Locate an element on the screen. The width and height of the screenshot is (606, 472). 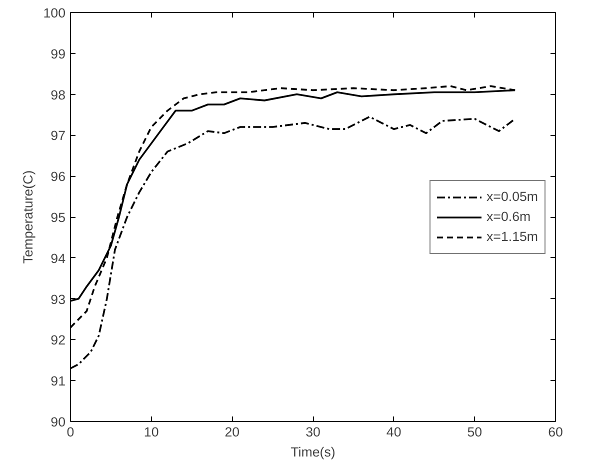
x-tick-label: 20 is located at coordinates (232, 432).